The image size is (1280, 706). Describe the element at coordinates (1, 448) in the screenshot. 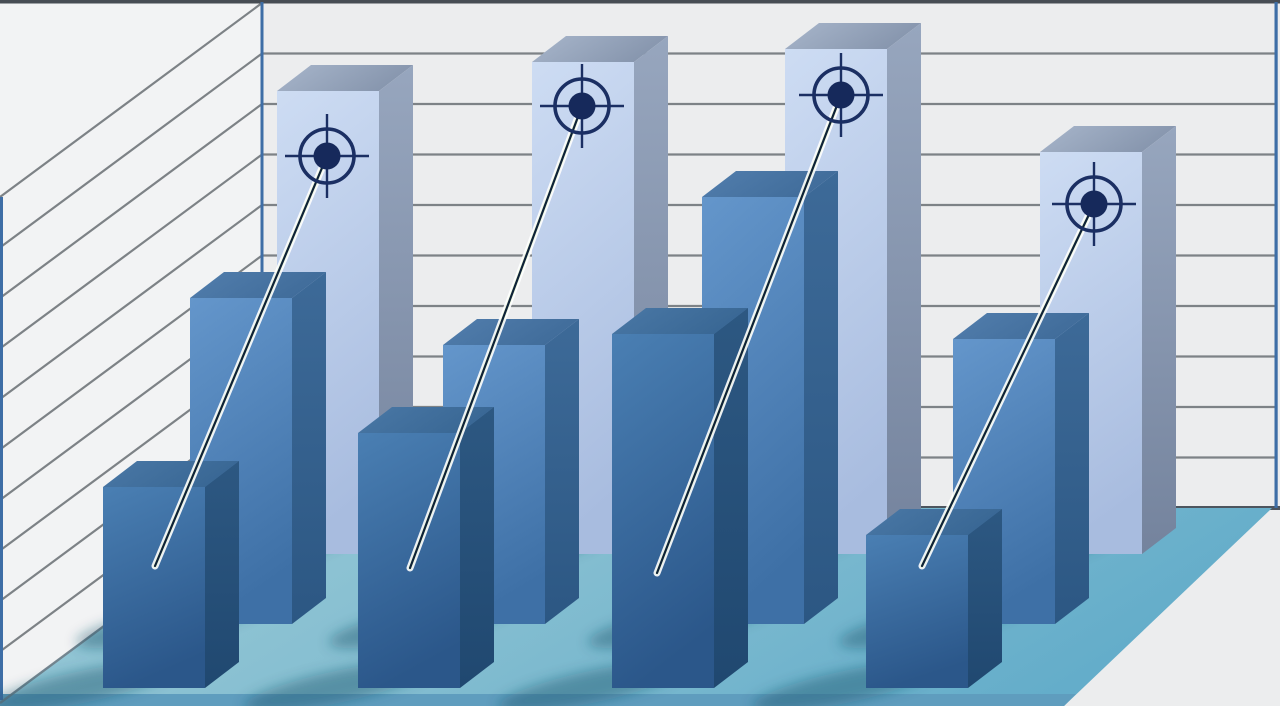

I see `left-border` at that location.